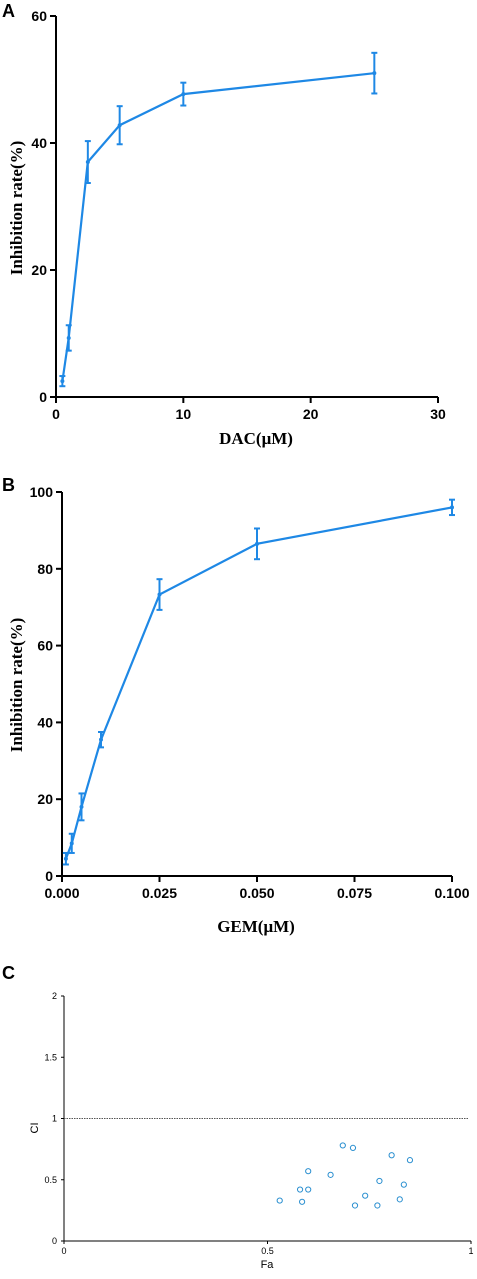 This screenshot has height=1279, width=477. What do you see at coordinates (45, 646) in the screenshot?
I see `panel-b-y-tick-label: 60` at bounding box center [45, 646].